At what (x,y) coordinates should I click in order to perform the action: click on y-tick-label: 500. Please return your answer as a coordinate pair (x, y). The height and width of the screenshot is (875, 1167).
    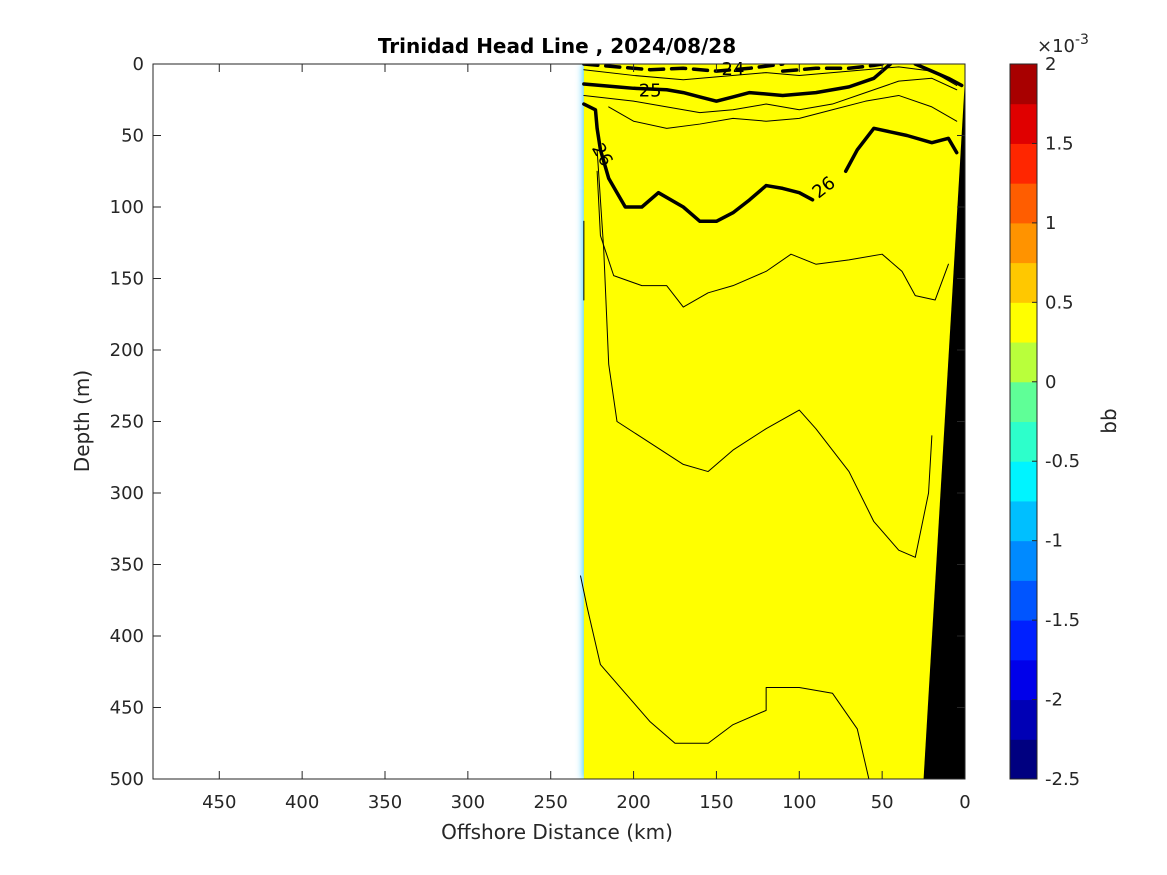
    Looking at the image, I should click on (127, 779).